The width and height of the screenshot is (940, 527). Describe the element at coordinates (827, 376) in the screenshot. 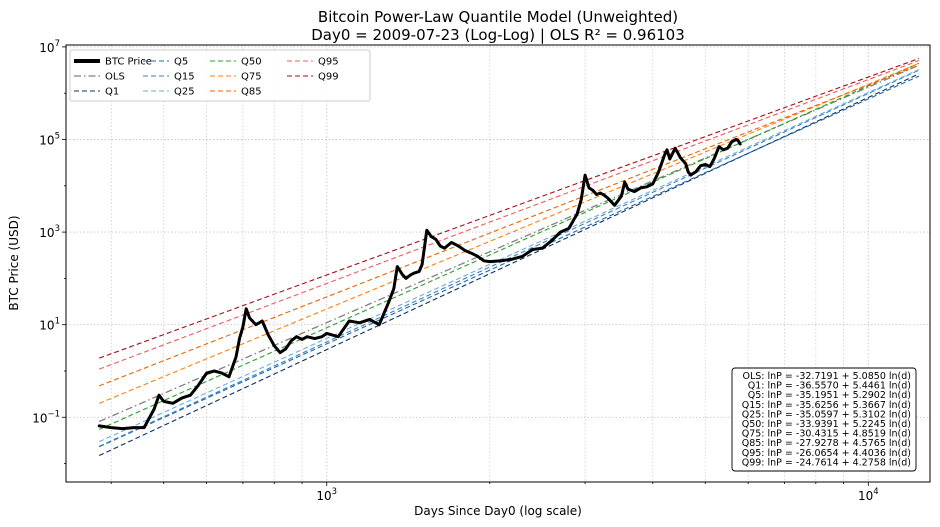

I see `equation-line: OLS: lnP = -32.7191 + 5.0850 ln(d)` at that location.